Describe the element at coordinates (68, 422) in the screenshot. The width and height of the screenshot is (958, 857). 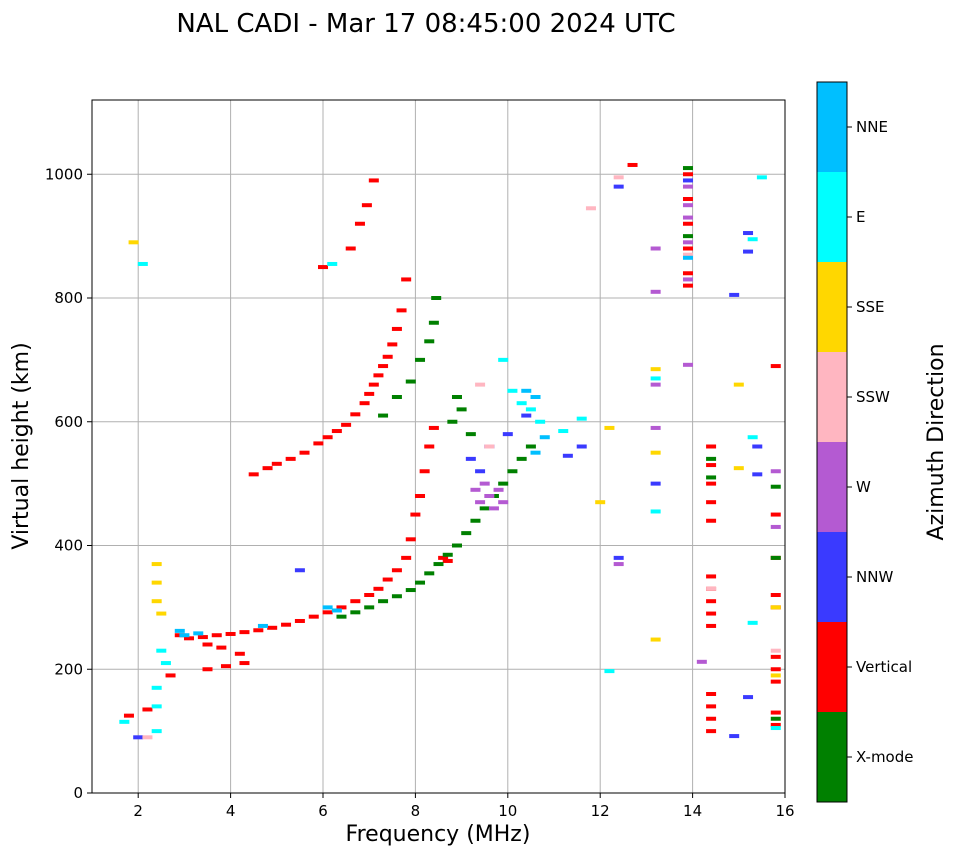
I see `y-tick-label: 600` at that location.